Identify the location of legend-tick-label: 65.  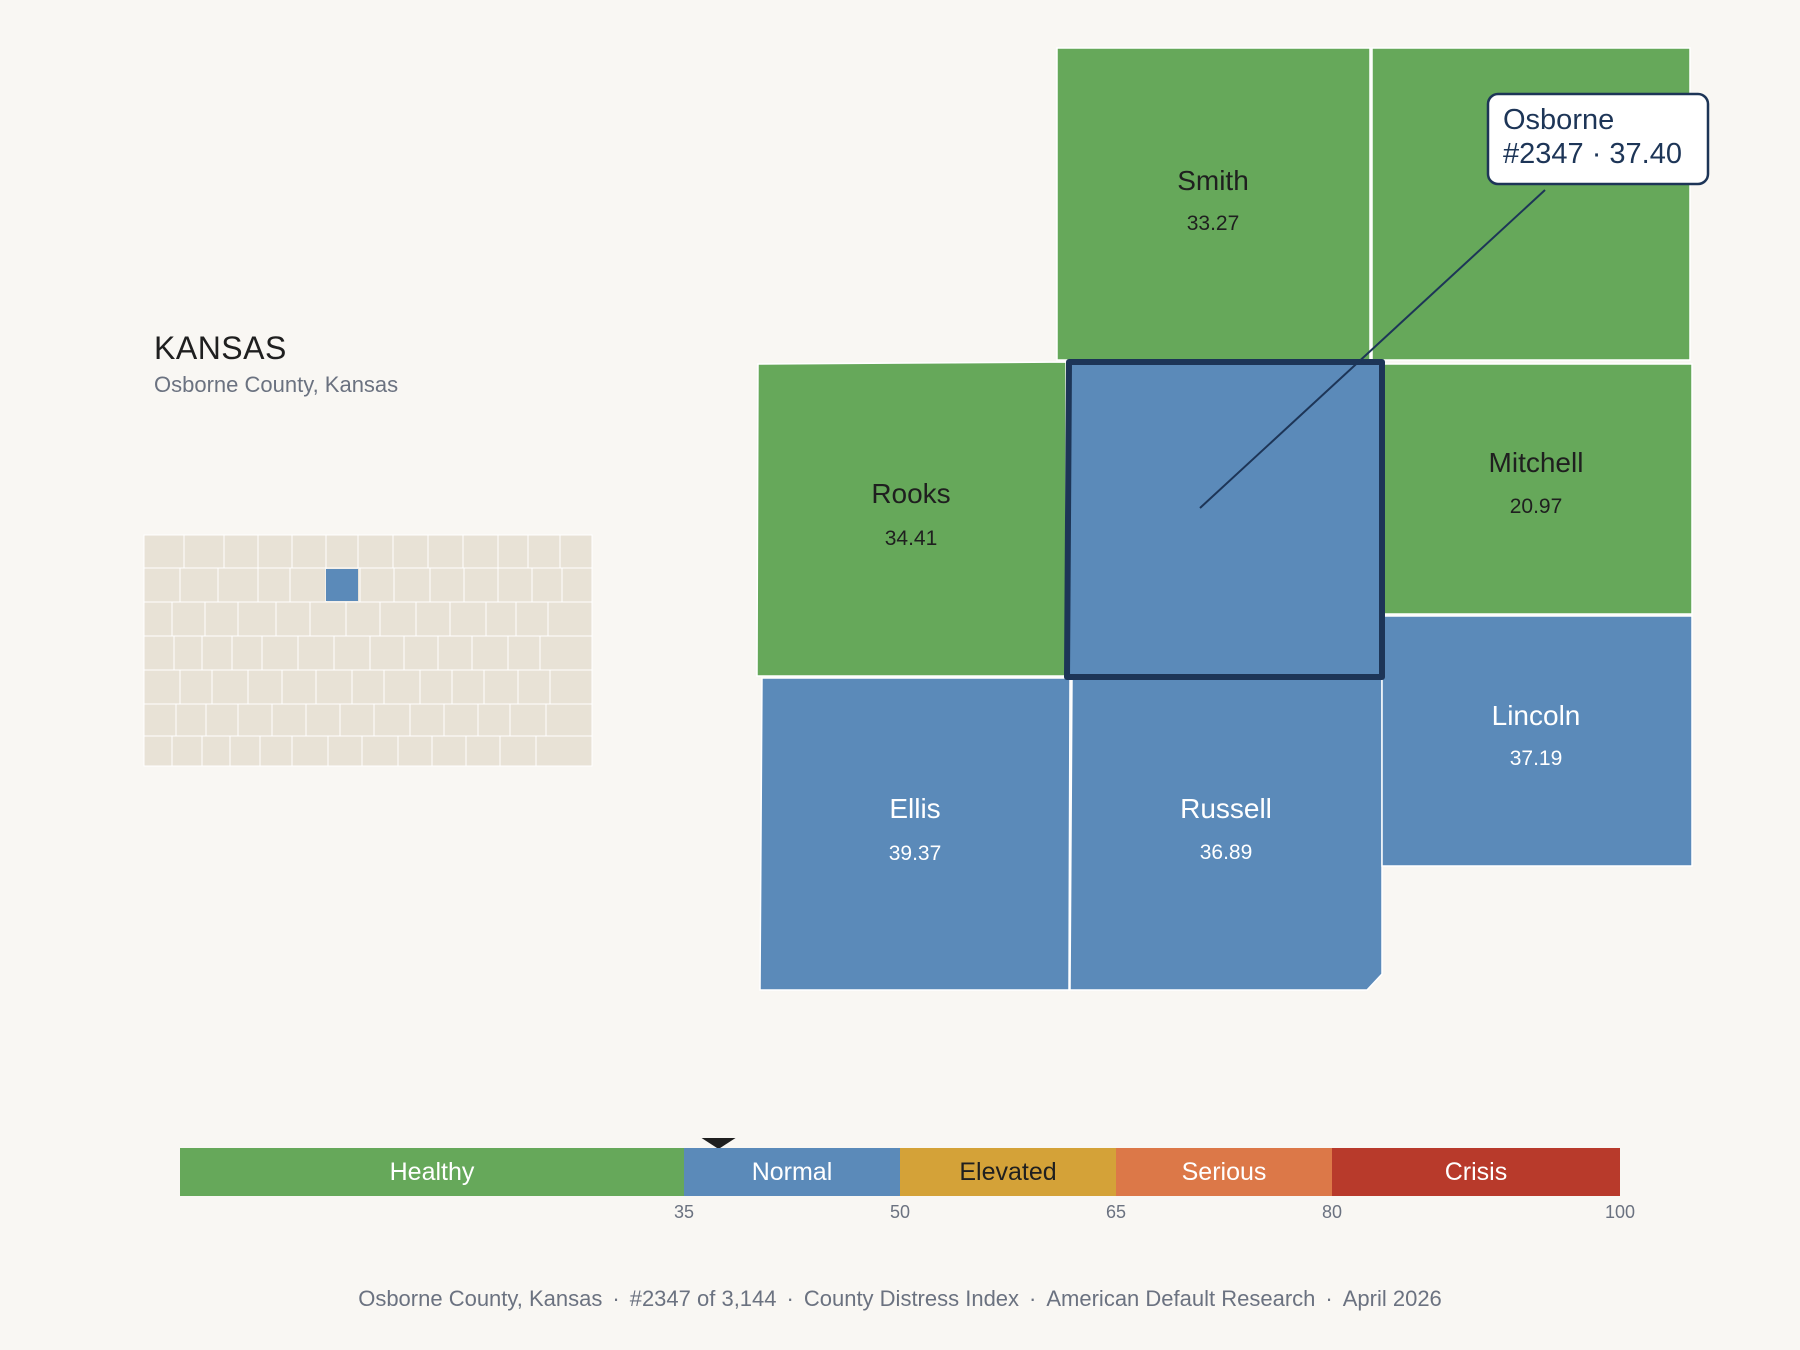
(1116, 1212).